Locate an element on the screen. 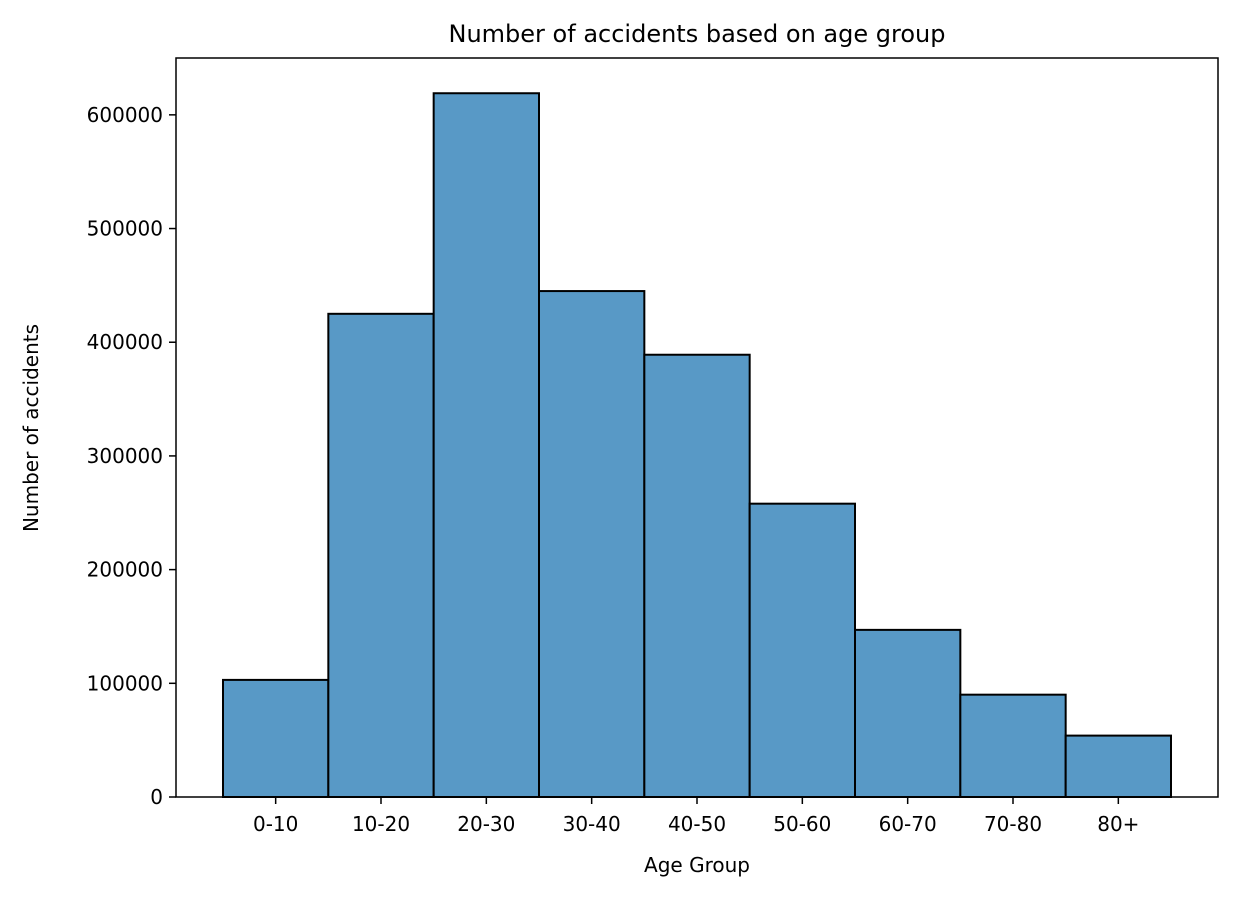 The width and height of the screenshot is (1236, 898). x-tick-label: 40-50 is located at coordinates (697, 824).